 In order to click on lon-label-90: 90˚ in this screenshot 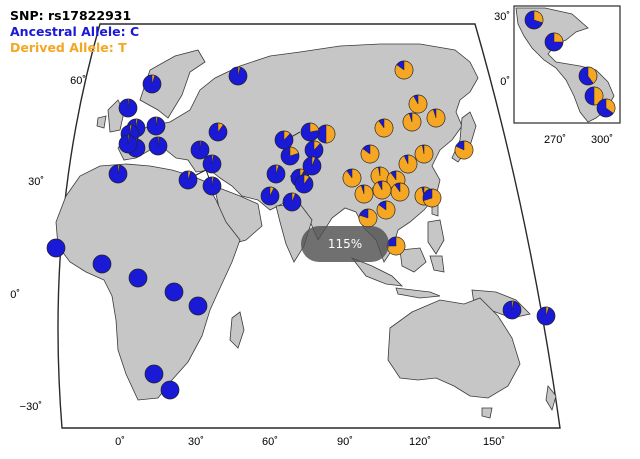, I will do `click(345, 442)`.